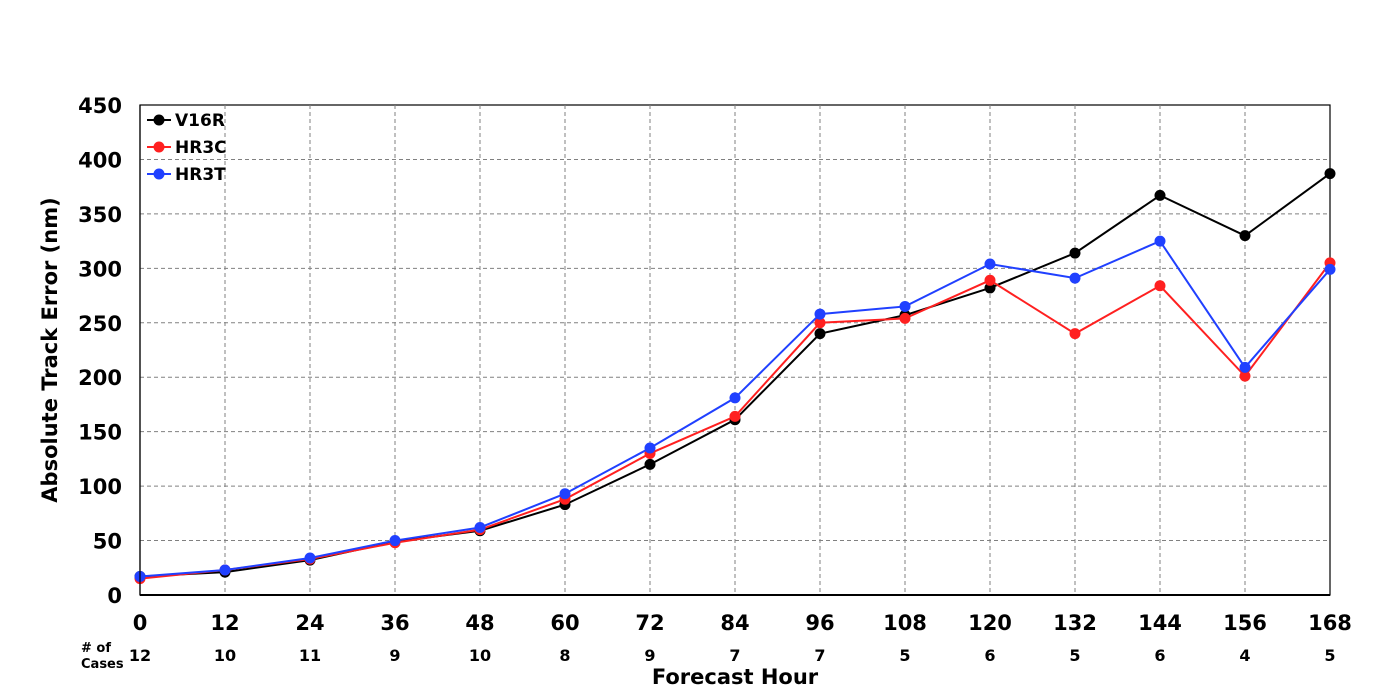 The height and width of the screenshot is (700, 1400). I want to click on x-tick-label: 60, so click(564, 623).